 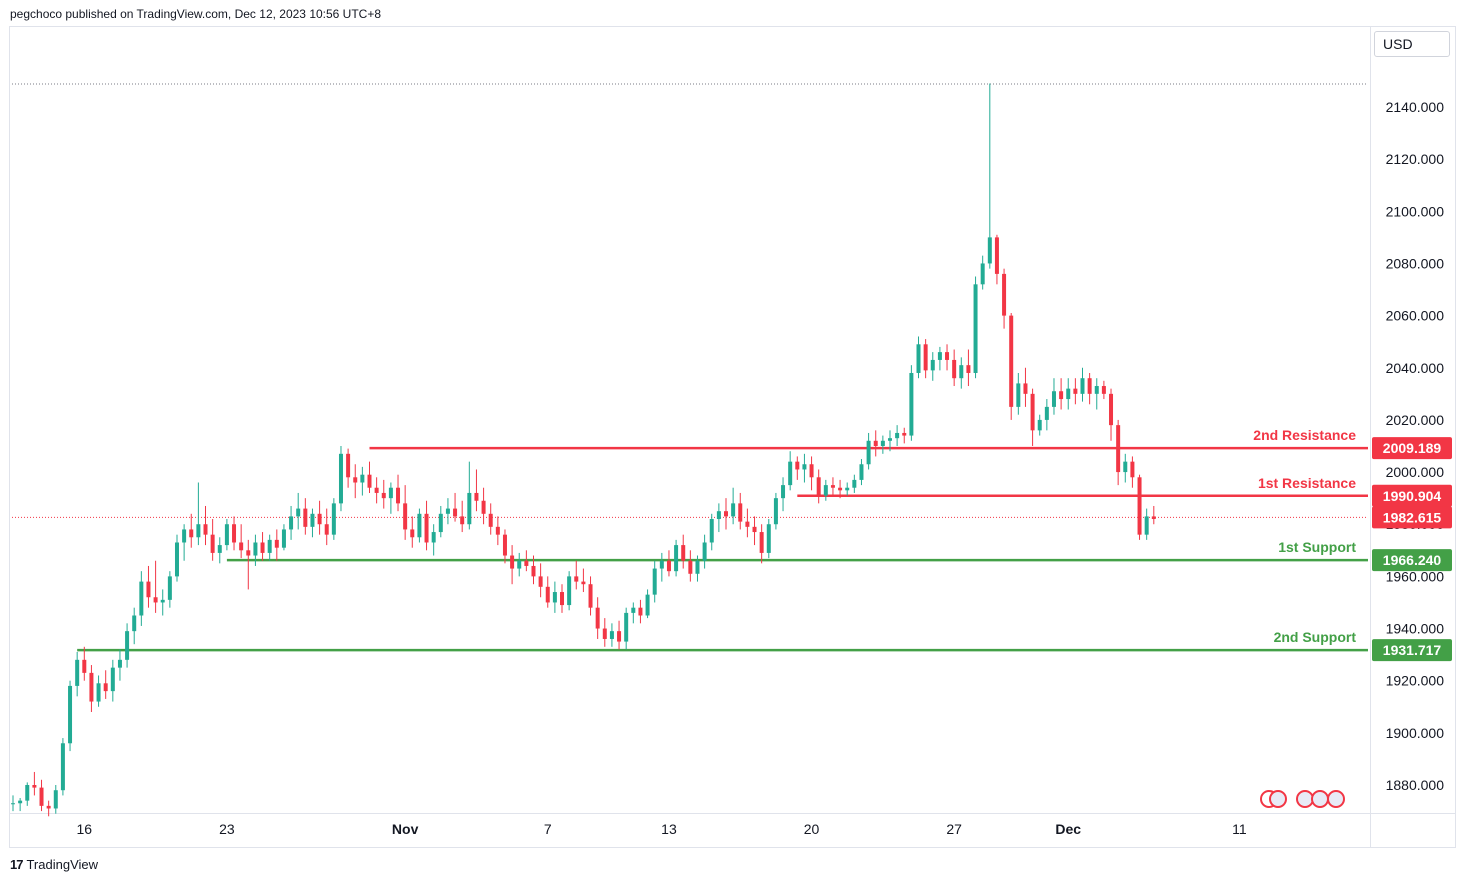 I want to click on us-flag-icon, so click(x=1336, y=799).